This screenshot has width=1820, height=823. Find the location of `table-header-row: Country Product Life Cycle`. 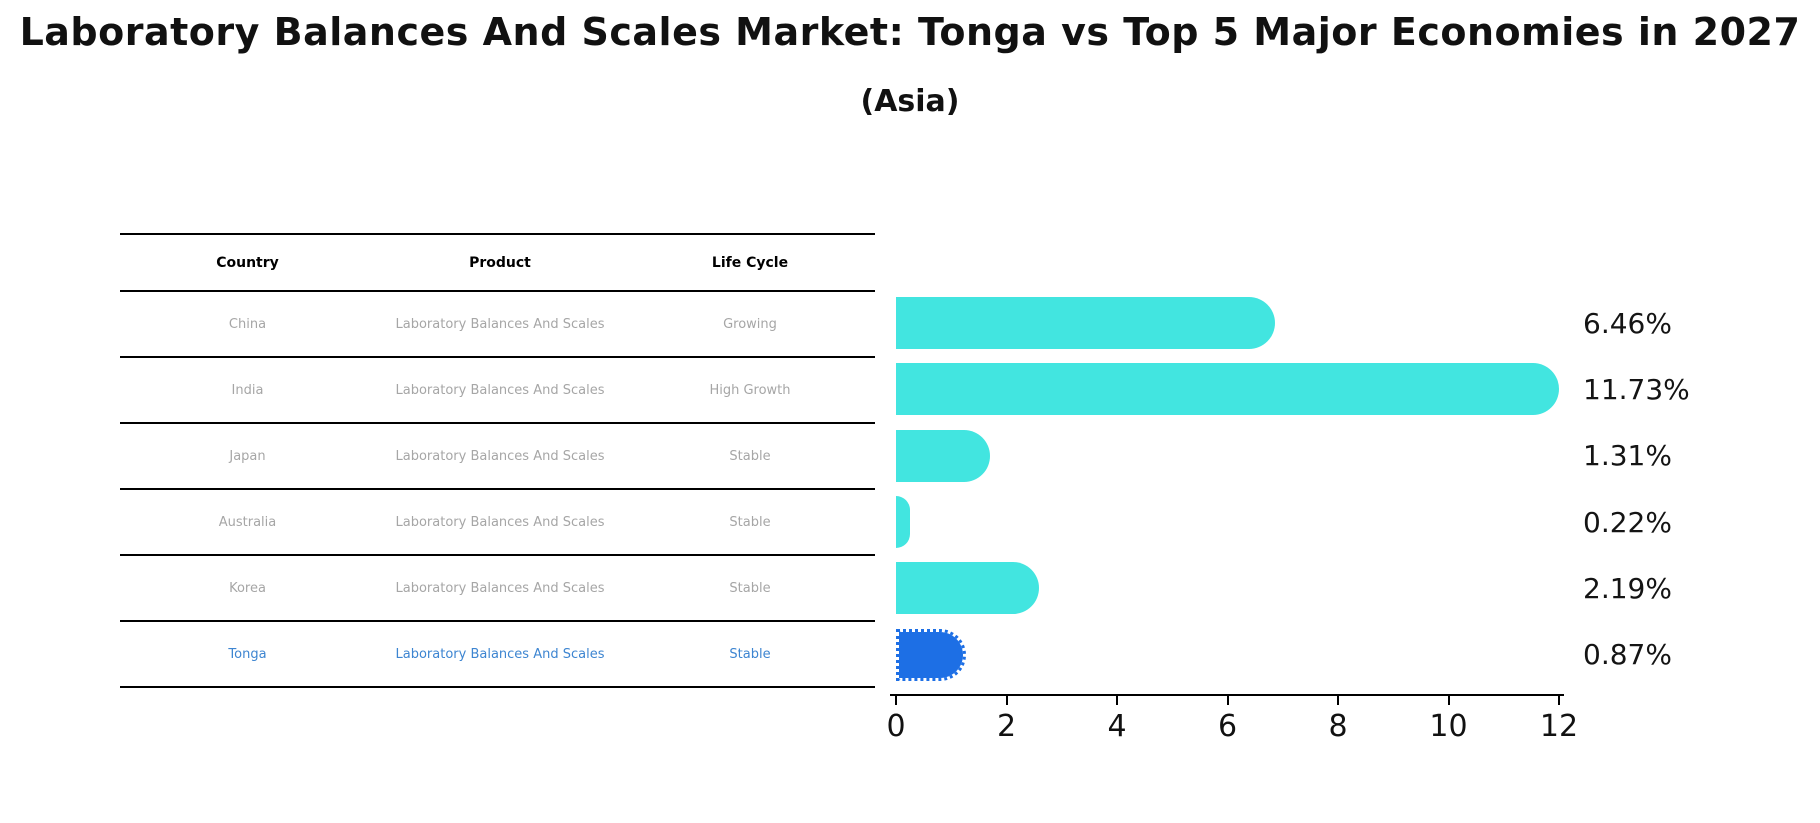

table-header-row: Country Product Life Cycle is located at coordinates (497, 263).